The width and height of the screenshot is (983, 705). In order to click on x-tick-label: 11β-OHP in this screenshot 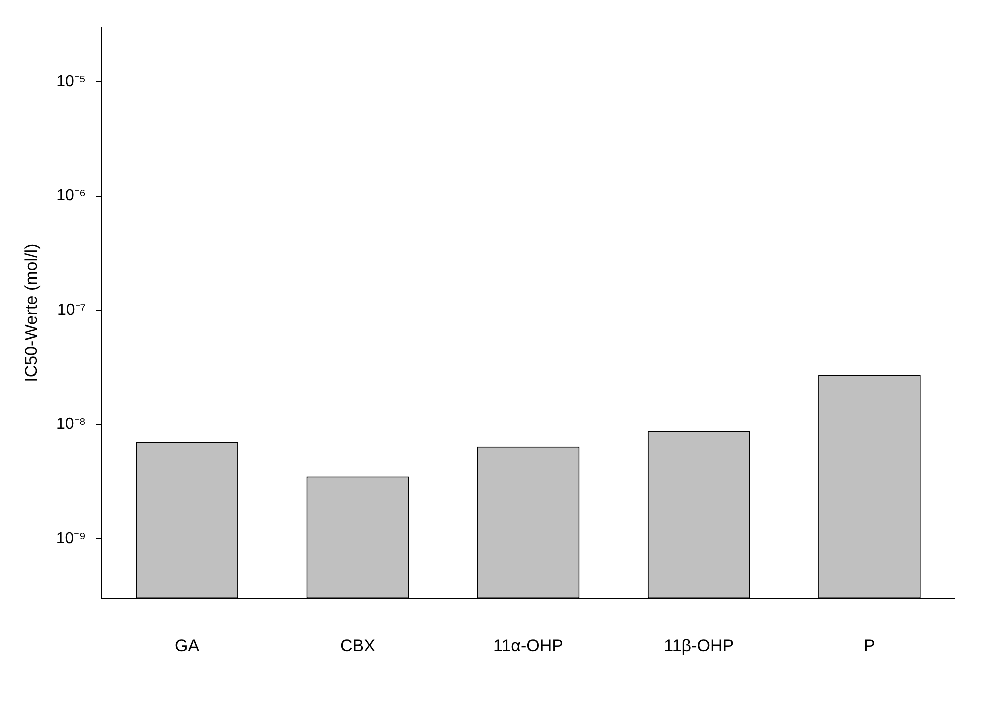, I will do `click(699, 646)`.